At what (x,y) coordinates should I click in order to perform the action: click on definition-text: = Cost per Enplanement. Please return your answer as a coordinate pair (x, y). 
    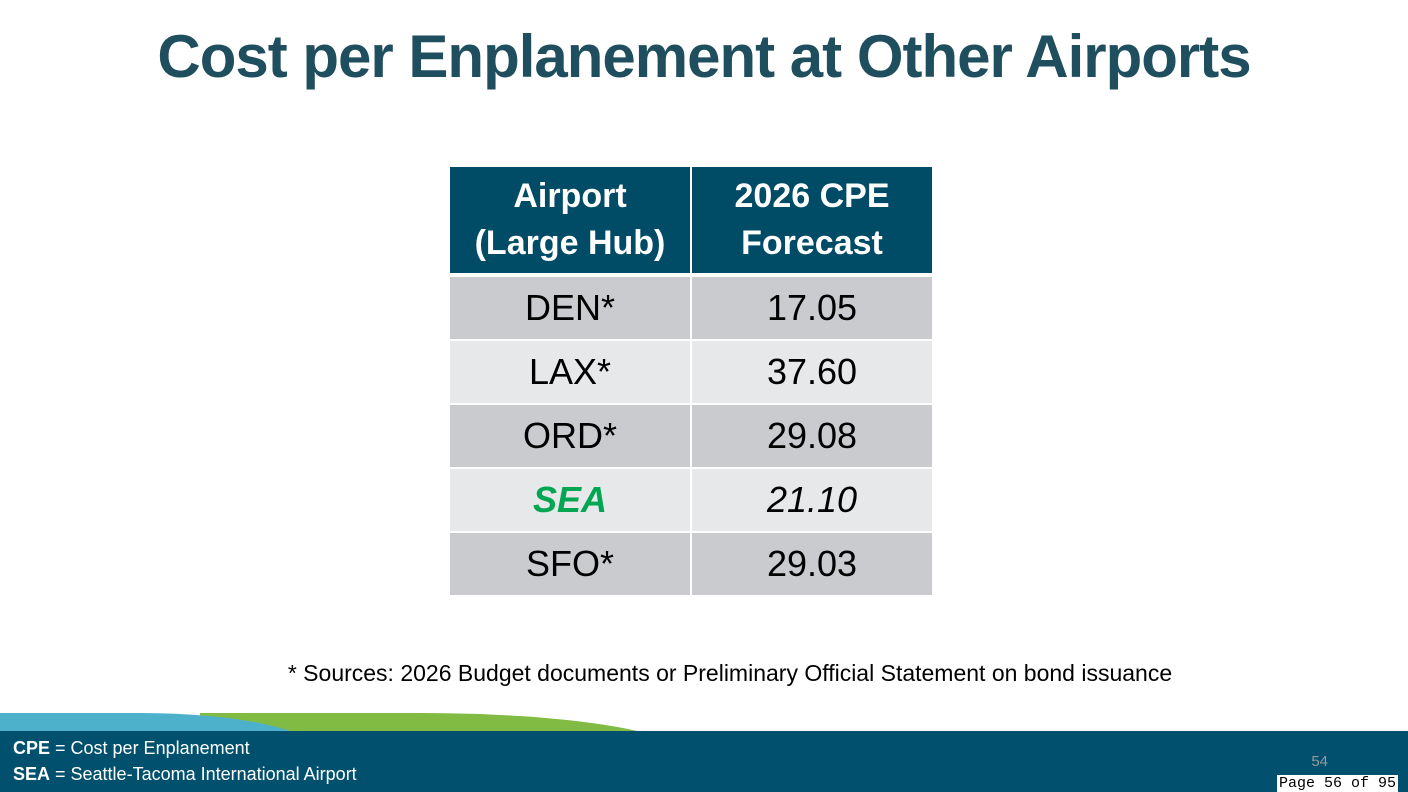
    Looking at the image, I should click on (150, 748).